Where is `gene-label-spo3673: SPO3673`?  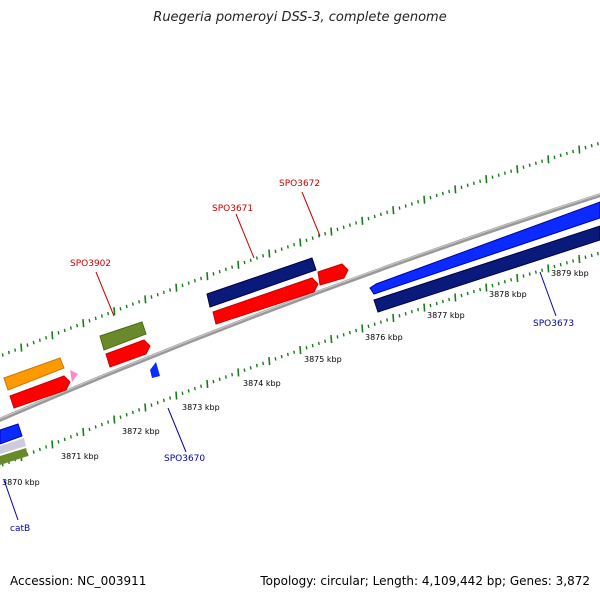
gene-label-spo3673: SPO3673 is located at coordinates (553, 324).